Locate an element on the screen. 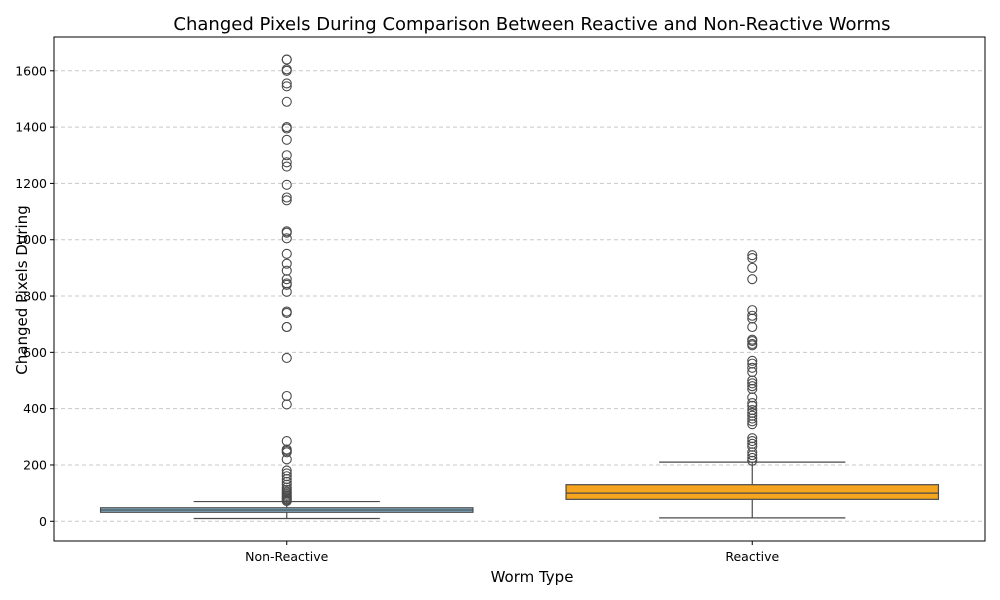 The image size is (1000, 600). x-tick-label: Reactive is located at coordinates (752, 556).